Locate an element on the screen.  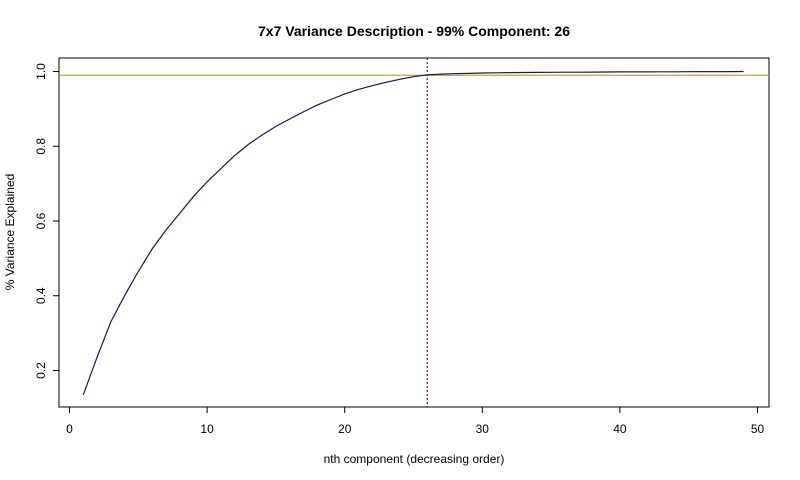
x-axis-label: nth component (decreasing order) is located at coordinates (414, 459).